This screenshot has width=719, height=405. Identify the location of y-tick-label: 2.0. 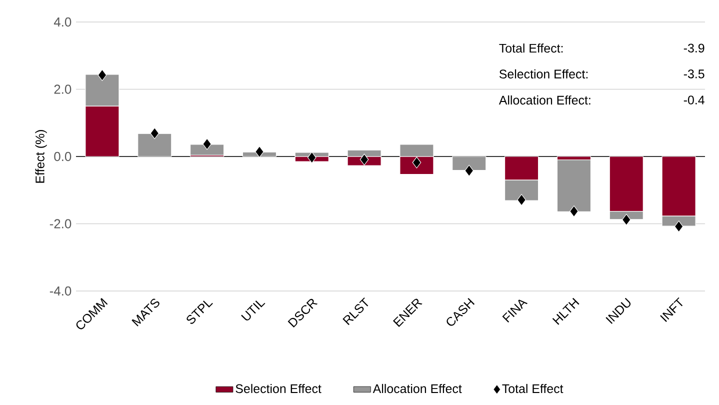
(63, 89).